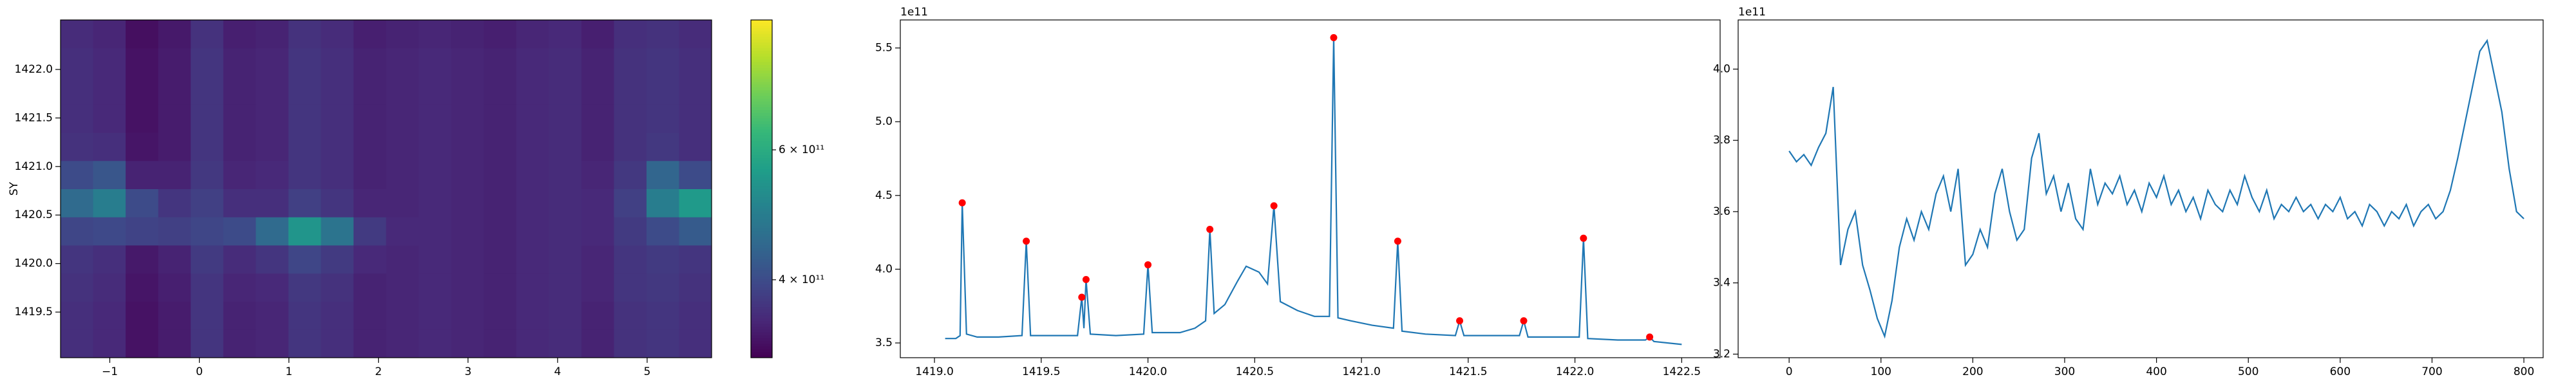  I want to click on offset-text: 1e11, so click(1752, 12).